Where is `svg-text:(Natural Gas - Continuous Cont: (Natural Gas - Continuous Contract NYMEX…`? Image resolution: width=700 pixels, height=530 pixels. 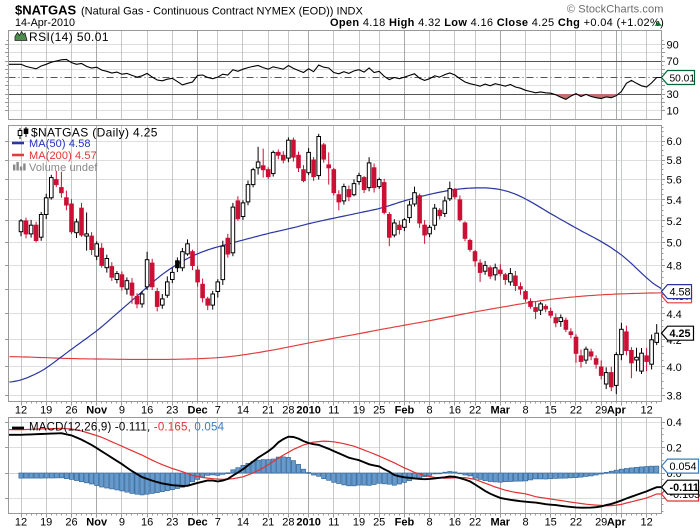 svg-text:(Natural Gas - Continuous Cont: (Natural Gas - Continuous Contract NYMEX… is located at coordinates (222, 12).